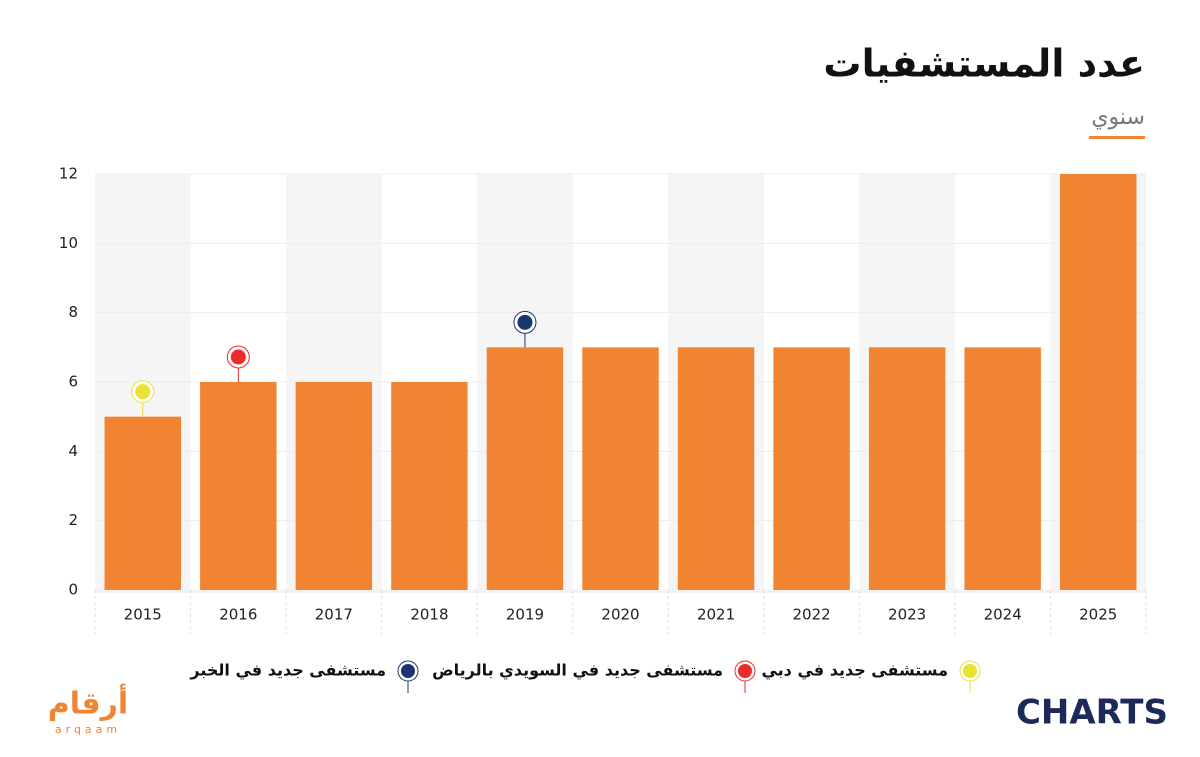 This screenshot has height=757, width=1200. What do you see at coordinates (73, 590) in the screenshot?
I see `y-tick-label: 0` at bounding box center [73, 590].